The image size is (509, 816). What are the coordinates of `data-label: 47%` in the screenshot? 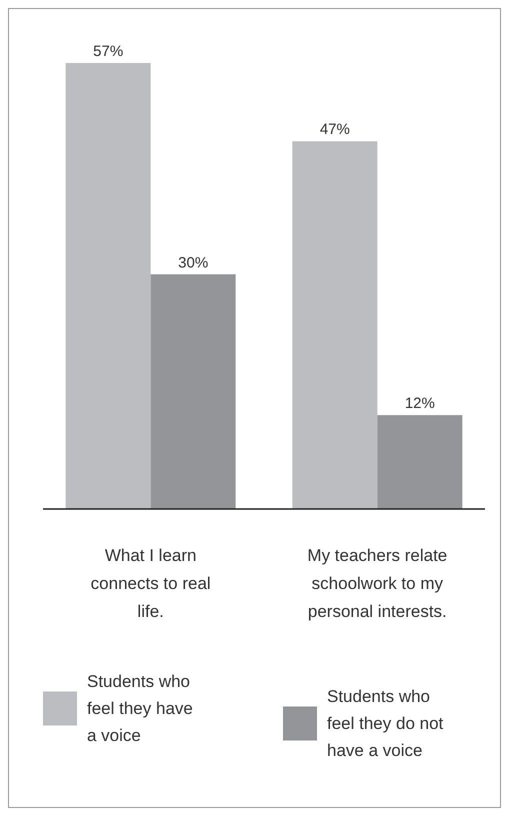 It's located at (335, 129).